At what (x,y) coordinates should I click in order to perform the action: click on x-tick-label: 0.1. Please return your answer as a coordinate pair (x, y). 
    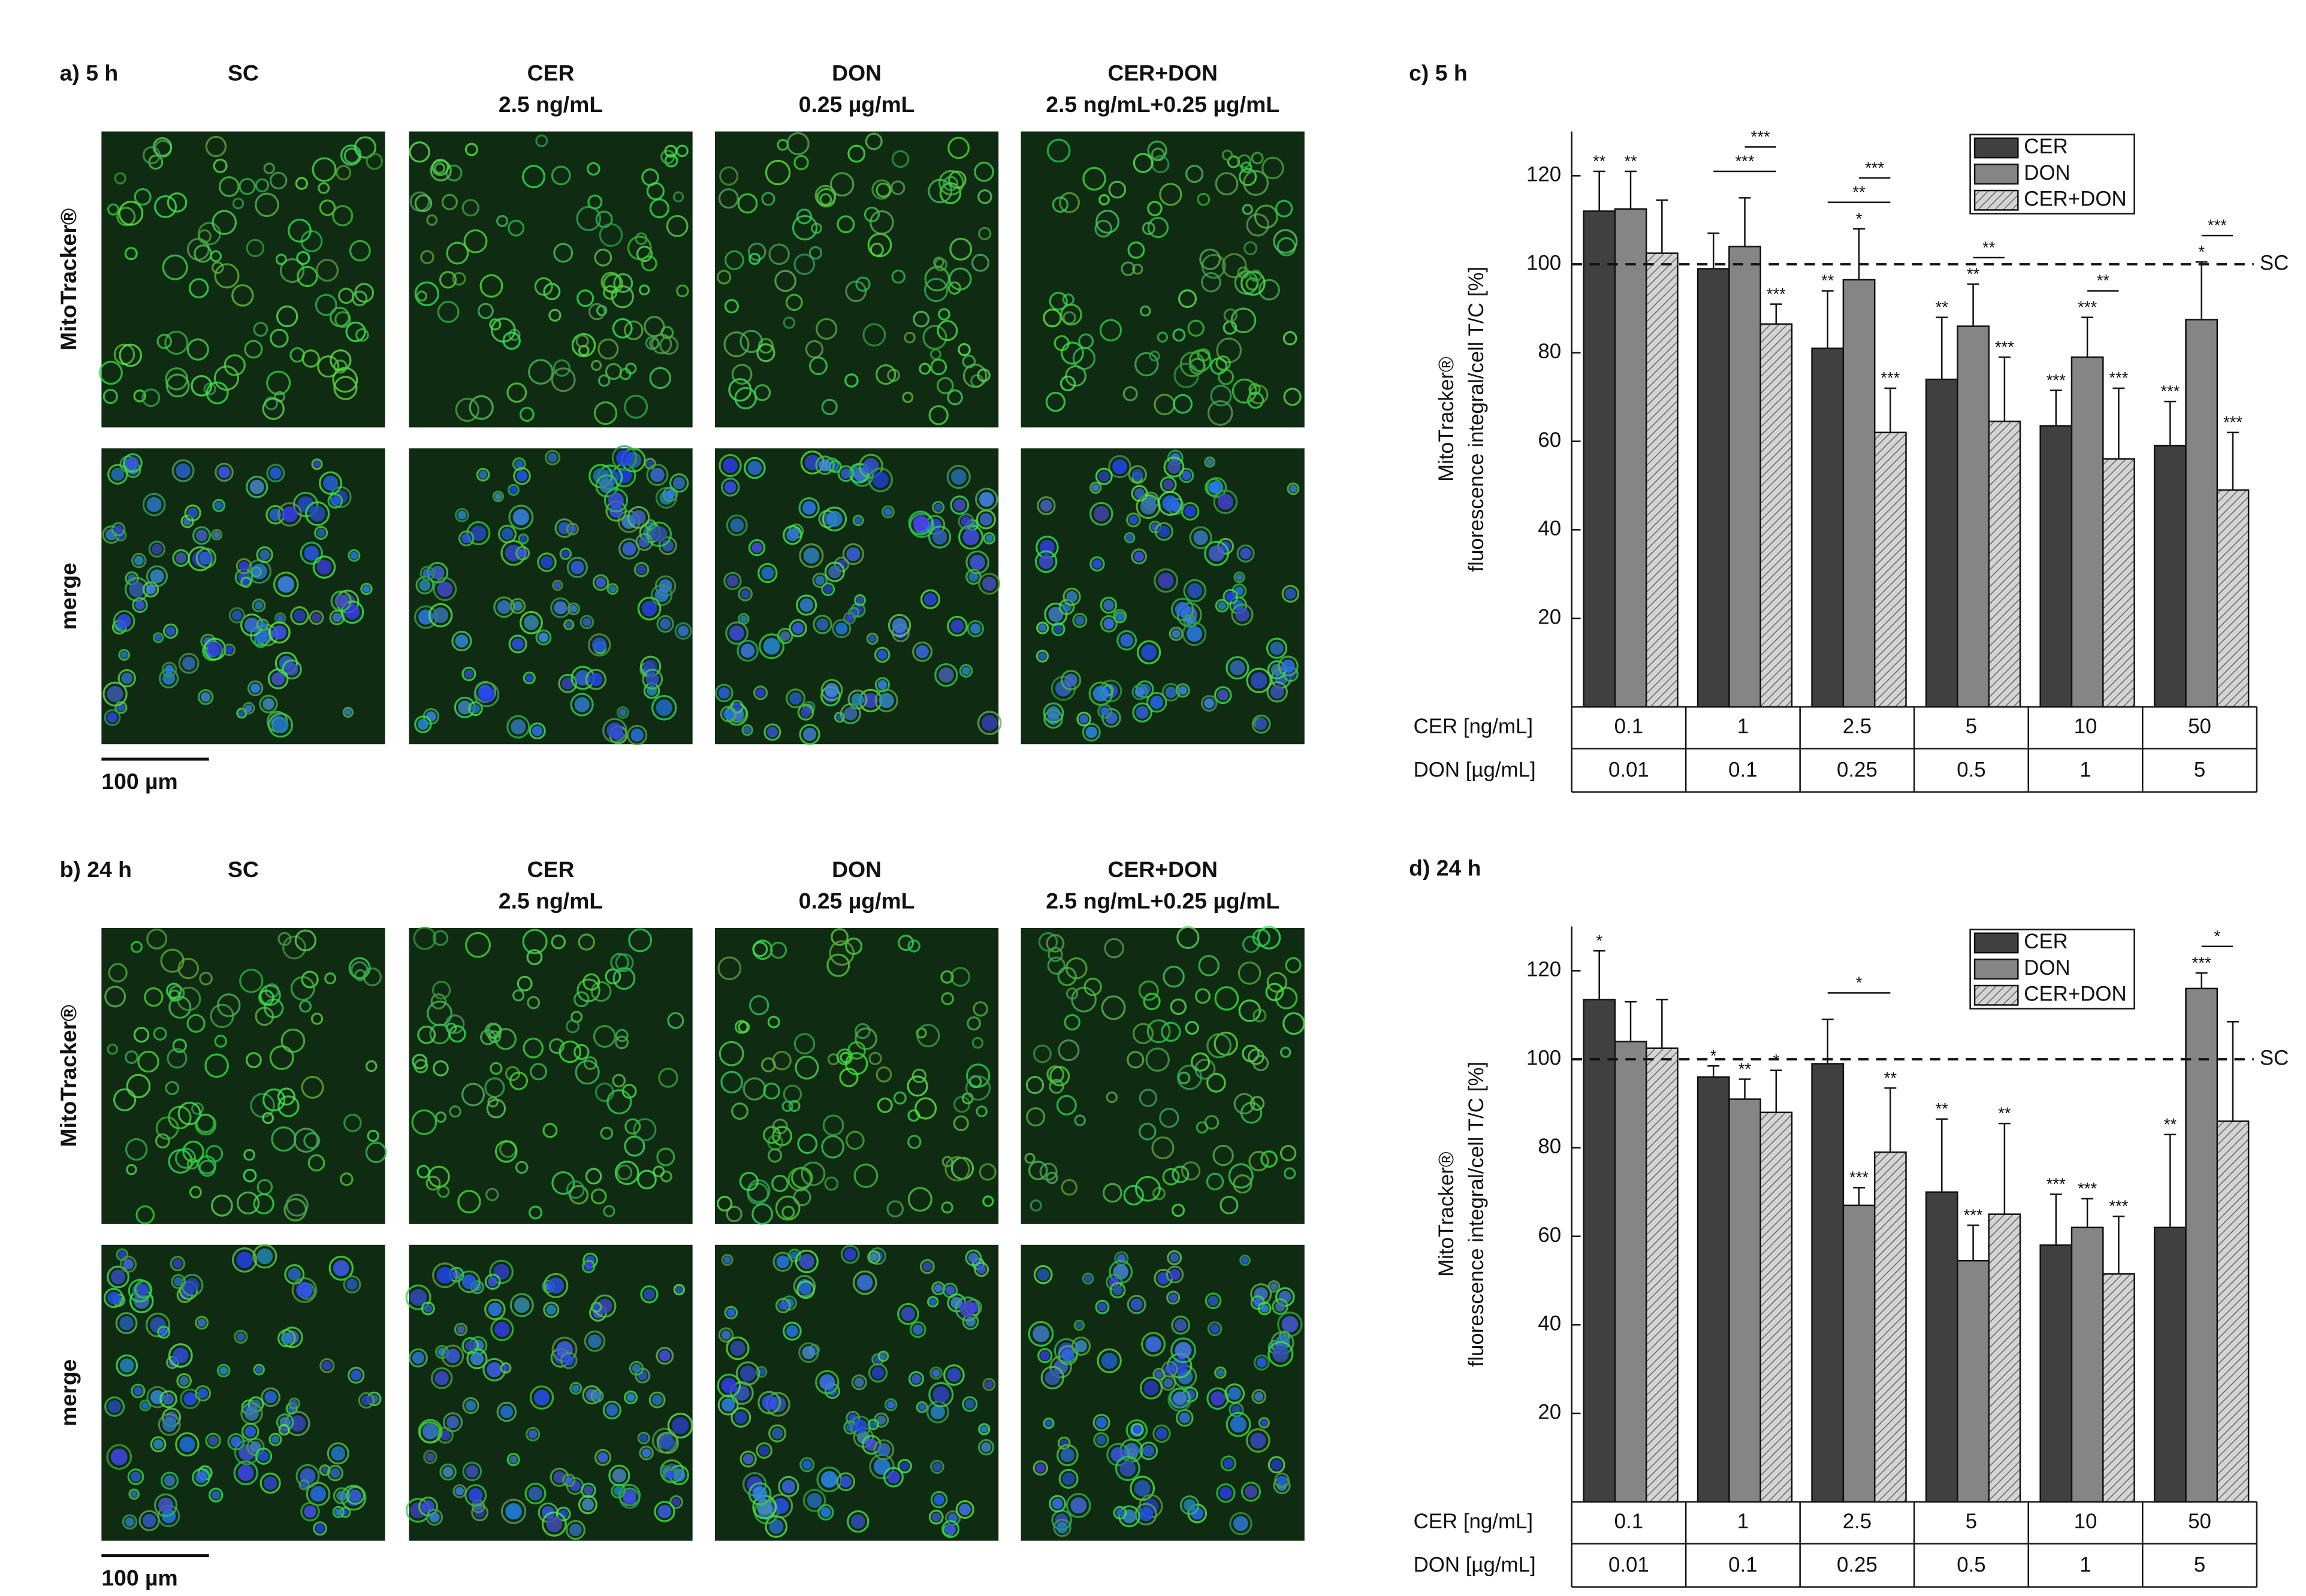
    Looking at the image, I should click on (1742, 769).